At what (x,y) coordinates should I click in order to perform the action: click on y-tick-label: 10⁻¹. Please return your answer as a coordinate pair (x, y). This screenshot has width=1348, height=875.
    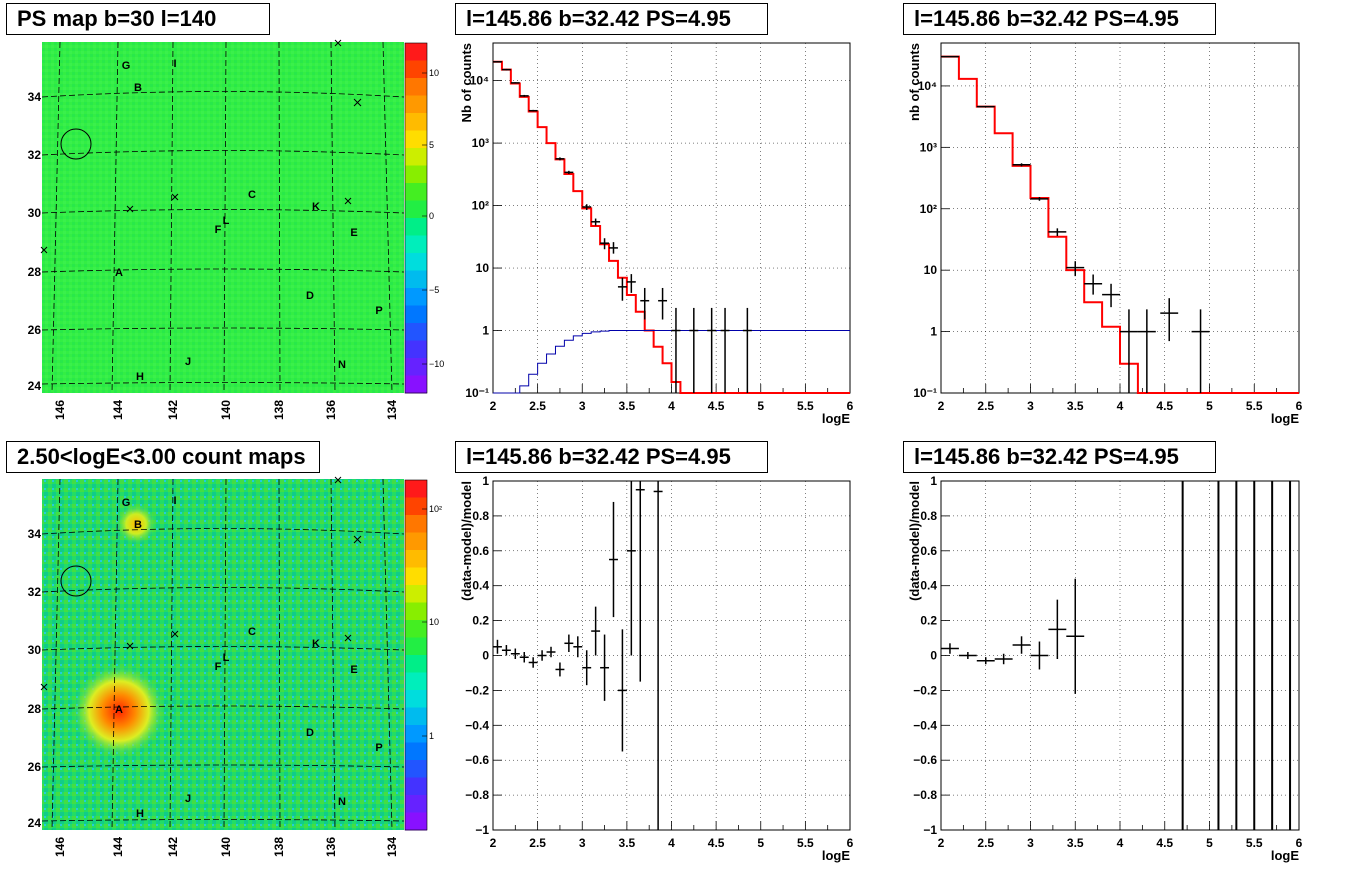
    Looking at the image, I should click on (925, 393).